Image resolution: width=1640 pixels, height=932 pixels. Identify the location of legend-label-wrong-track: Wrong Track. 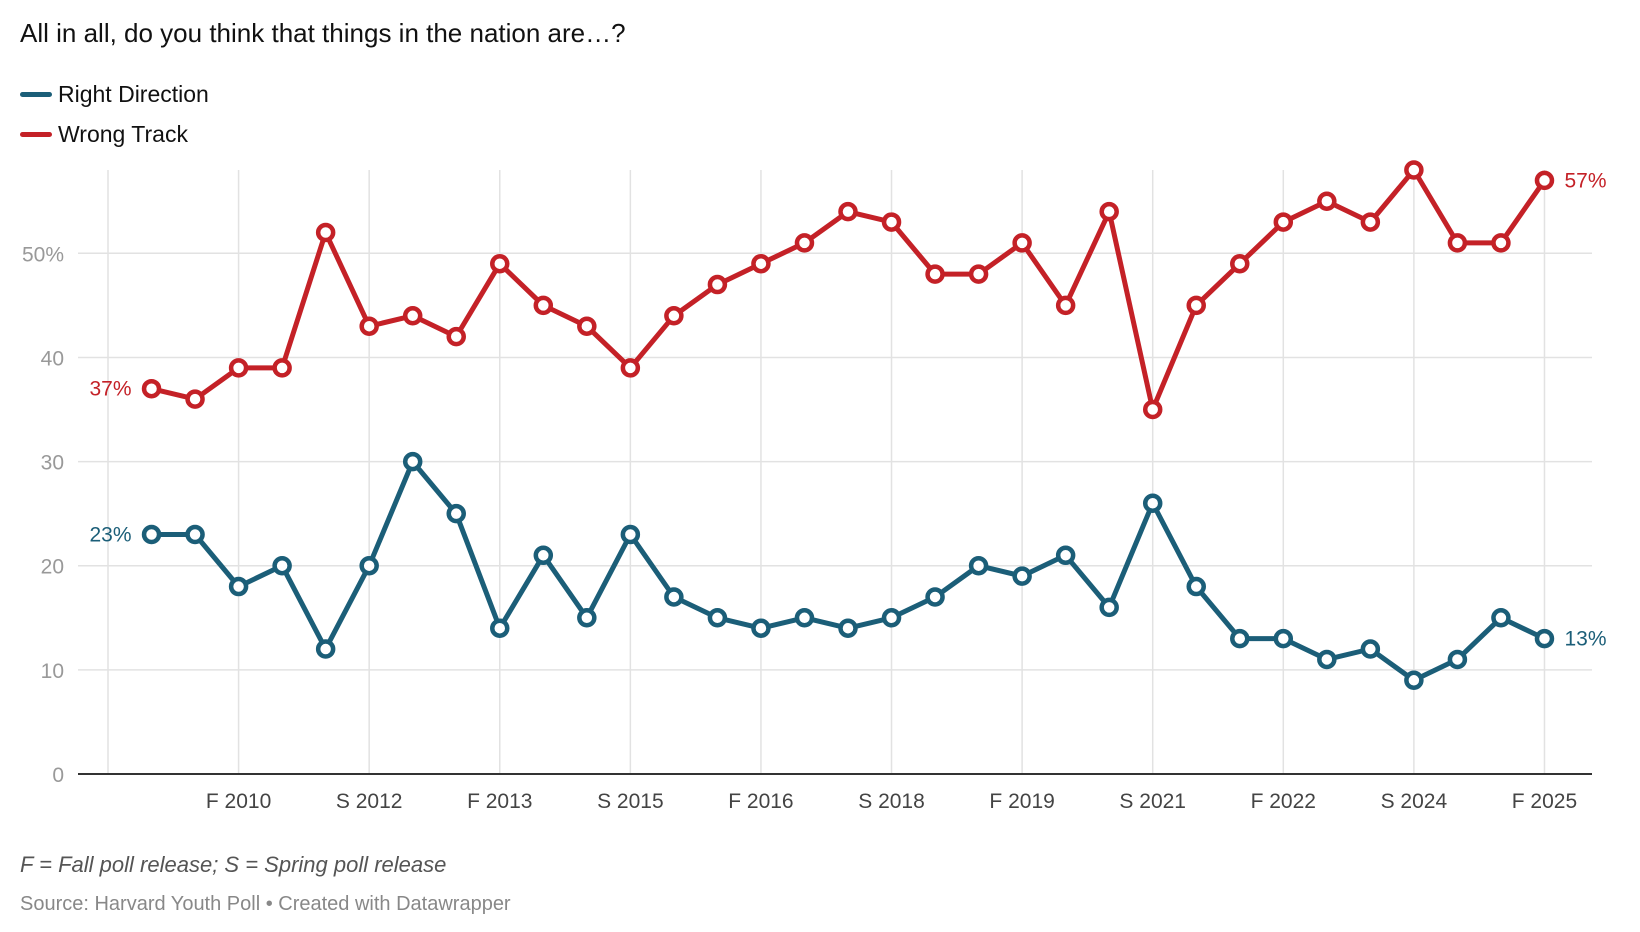
(123, 133).